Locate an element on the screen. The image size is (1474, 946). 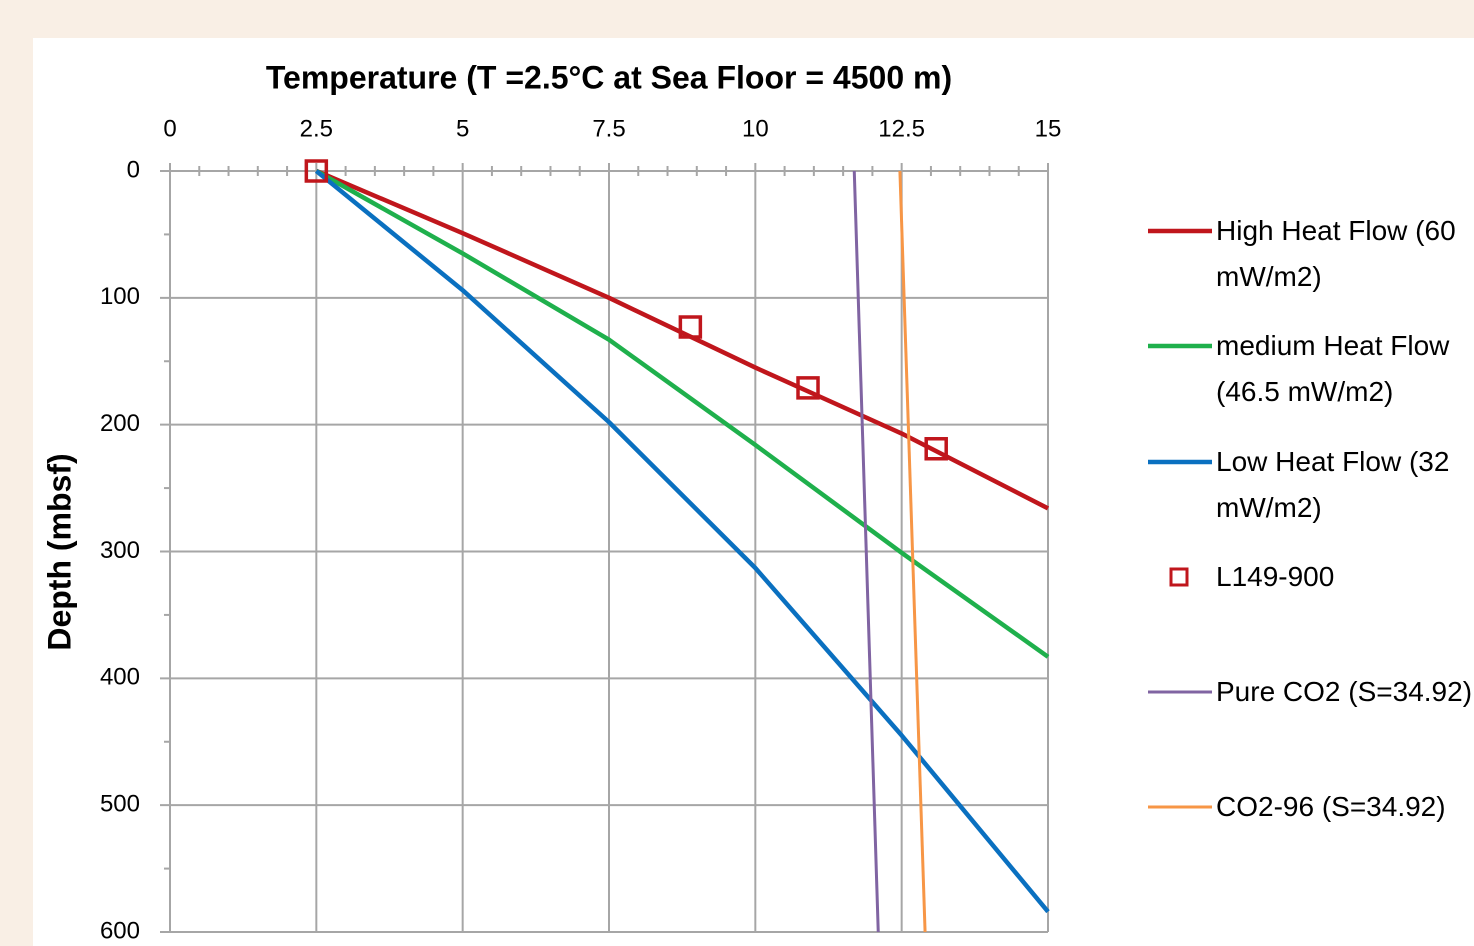
legend-label: CO2-96 (S=34.92) is located at coordinates (1331, 806).